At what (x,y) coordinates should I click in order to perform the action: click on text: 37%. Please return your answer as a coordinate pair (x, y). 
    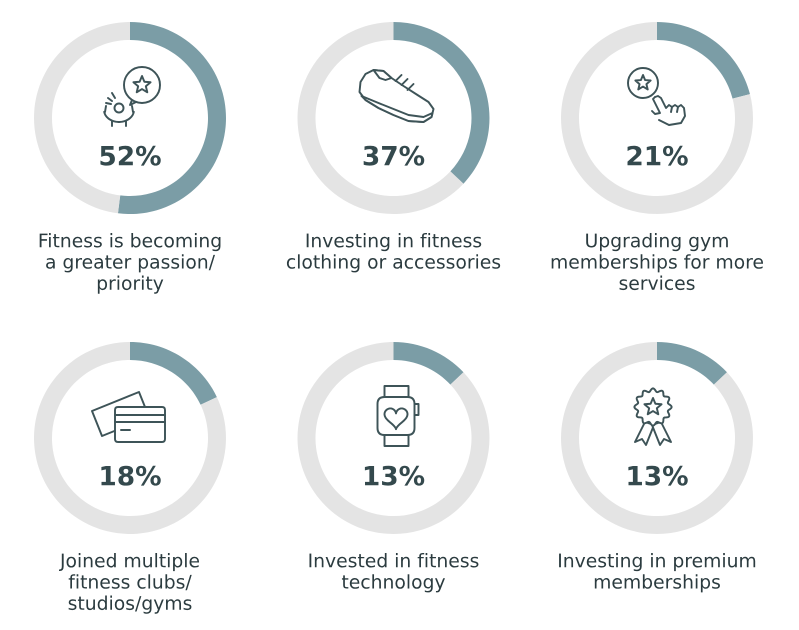
    Looking at the image, I should click on (394, 156).